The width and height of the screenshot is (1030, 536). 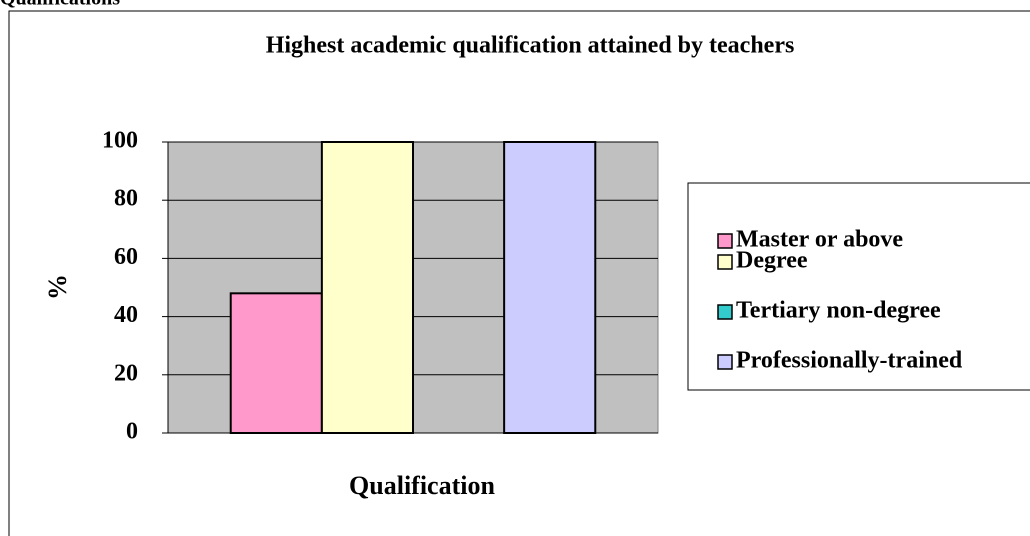 What do you see at coordinates (838, 311) in the screenshot?
I see `legend-label: Tertiary non-degree` at bounding box center [838, 311].